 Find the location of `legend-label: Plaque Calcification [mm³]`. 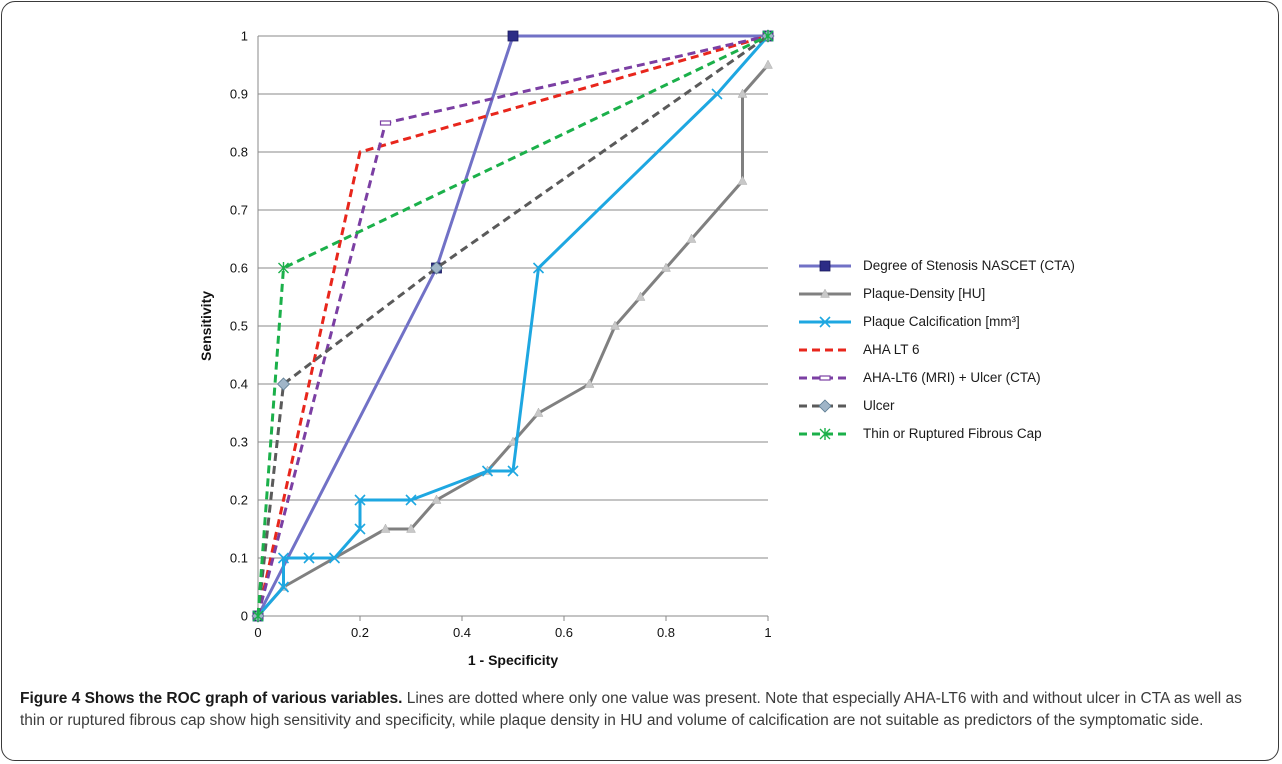

legend-label: Plaque Calcification [mm³] is located at coordinates (941, 321).